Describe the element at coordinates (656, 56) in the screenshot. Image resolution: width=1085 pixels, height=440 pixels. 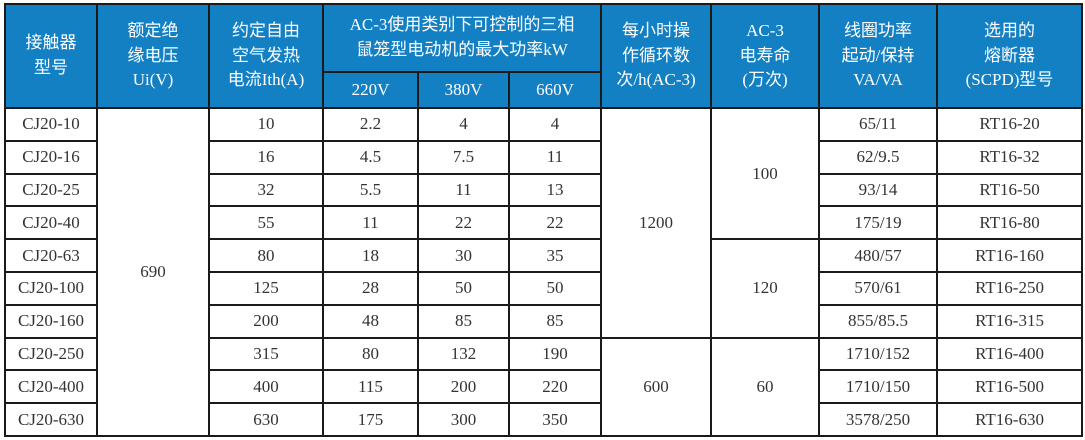
I see `header-cycles: 每小时操 作循环数 次/h(AC-3)` at that location.